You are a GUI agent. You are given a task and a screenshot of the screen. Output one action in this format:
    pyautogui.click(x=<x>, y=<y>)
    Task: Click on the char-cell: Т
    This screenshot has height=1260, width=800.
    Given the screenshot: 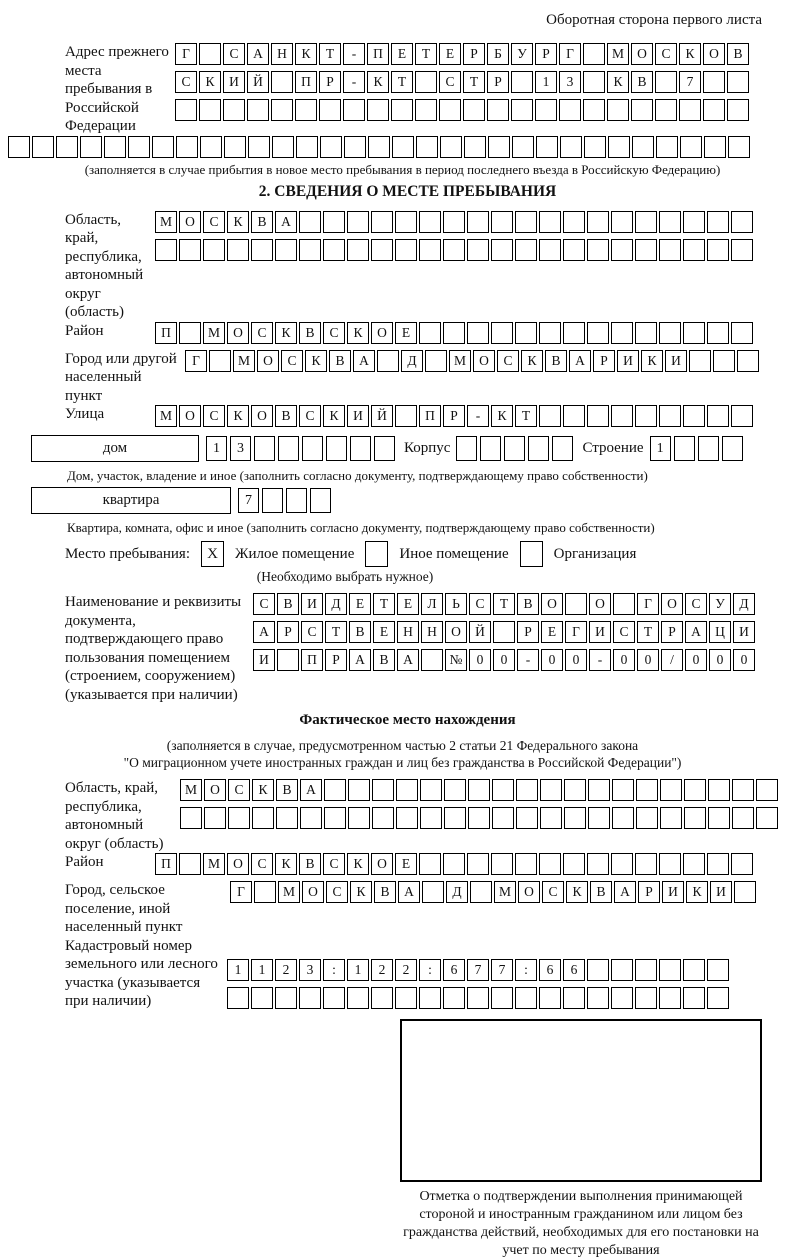 What is the action you would take?
    pyautogui.click(x=426, y=54)
    